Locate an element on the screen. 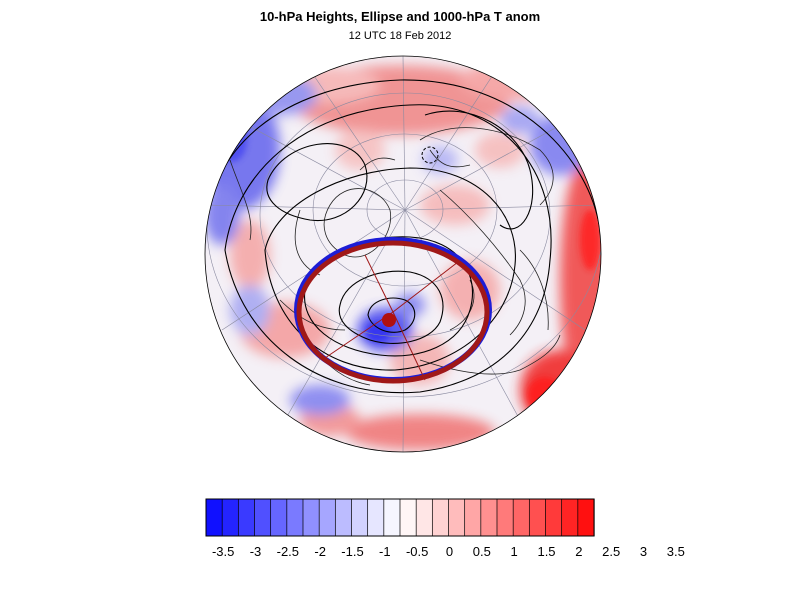  chart-subtitle: 12 UTC 18 Feb 2012 is located at coordinates (400, 36).